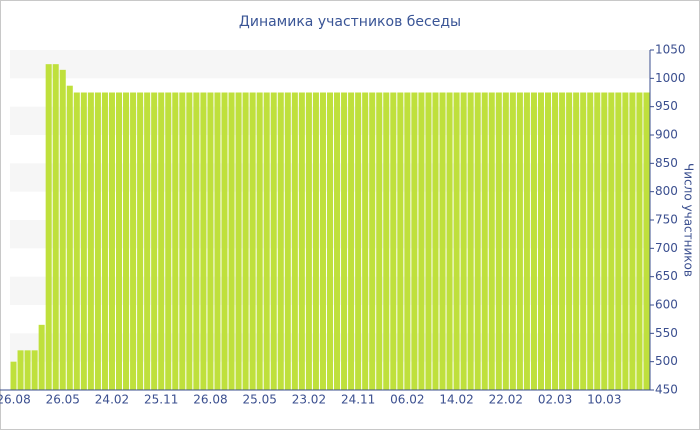 The height and width of the screenshot is (430, 700). What do you see at coordinates (666, 390) in the screenshot?
I see `y-tick-label: 450` at bounding box center [666, 390].